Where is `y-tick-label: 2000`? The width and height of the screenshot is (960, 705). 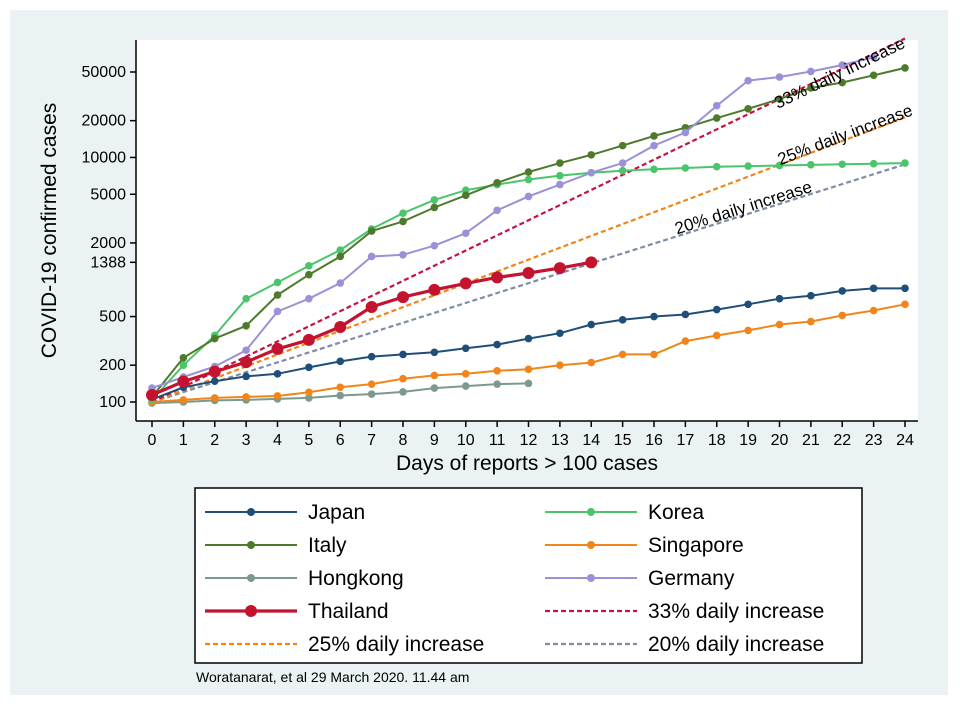 y-tick-label: 2000 is located at coordinates (108, 243).